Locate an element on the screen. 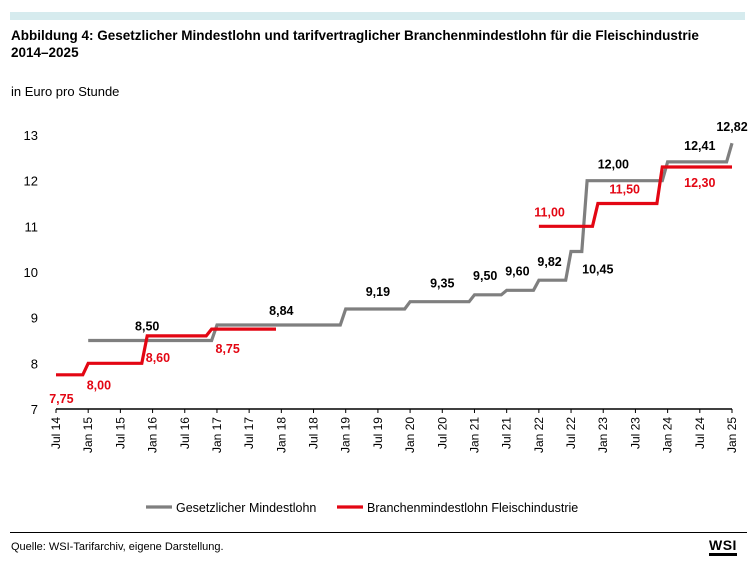 Image resolution: width=750 pixels, height=570 pixels. x-tick-label: Jul 20 is located at coordinates (442, 433).